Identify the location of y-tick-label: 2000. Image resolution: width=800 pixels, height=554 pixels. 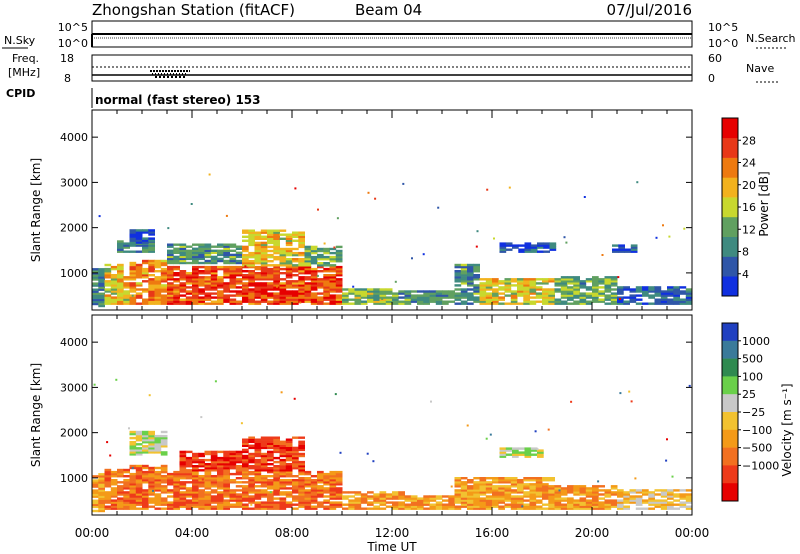
(74, 228).